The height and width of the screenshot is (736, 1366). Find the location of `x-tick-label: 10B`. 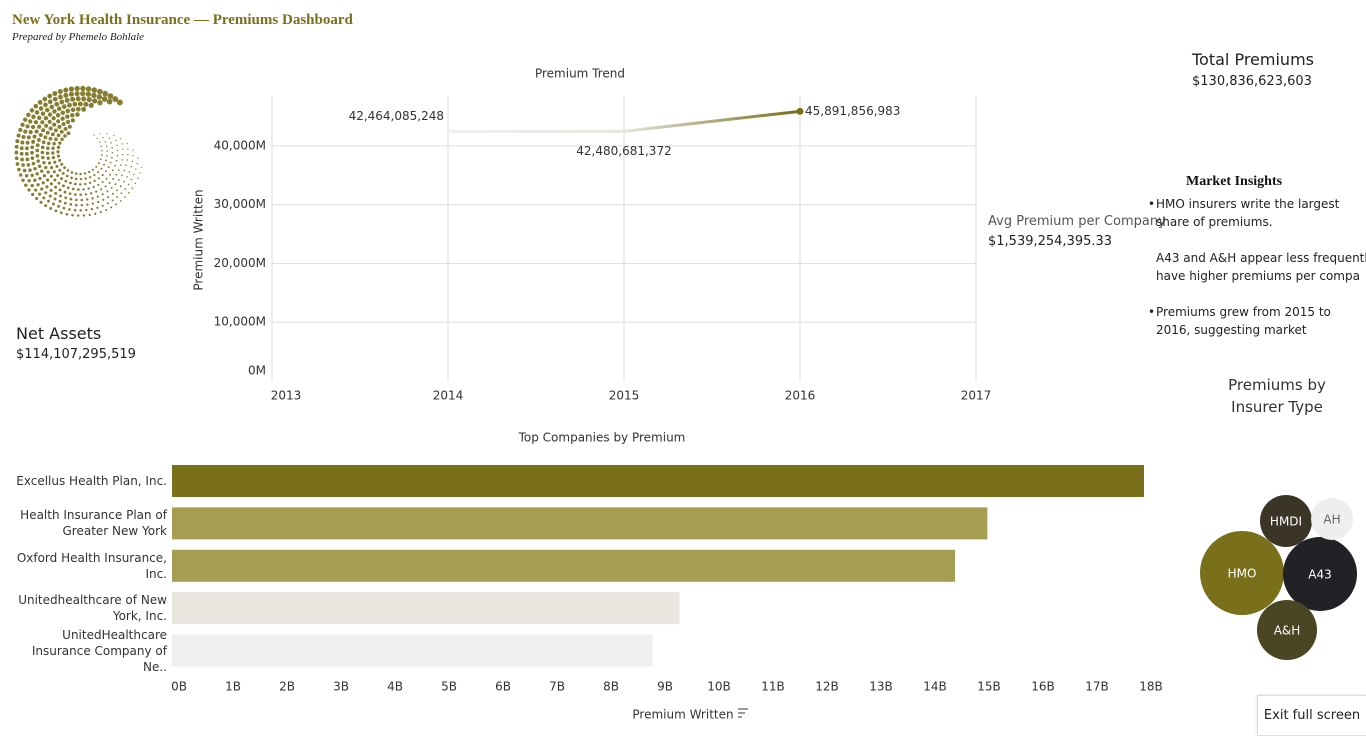

x-tick-label: 10B is located at coordinates (719, 687).